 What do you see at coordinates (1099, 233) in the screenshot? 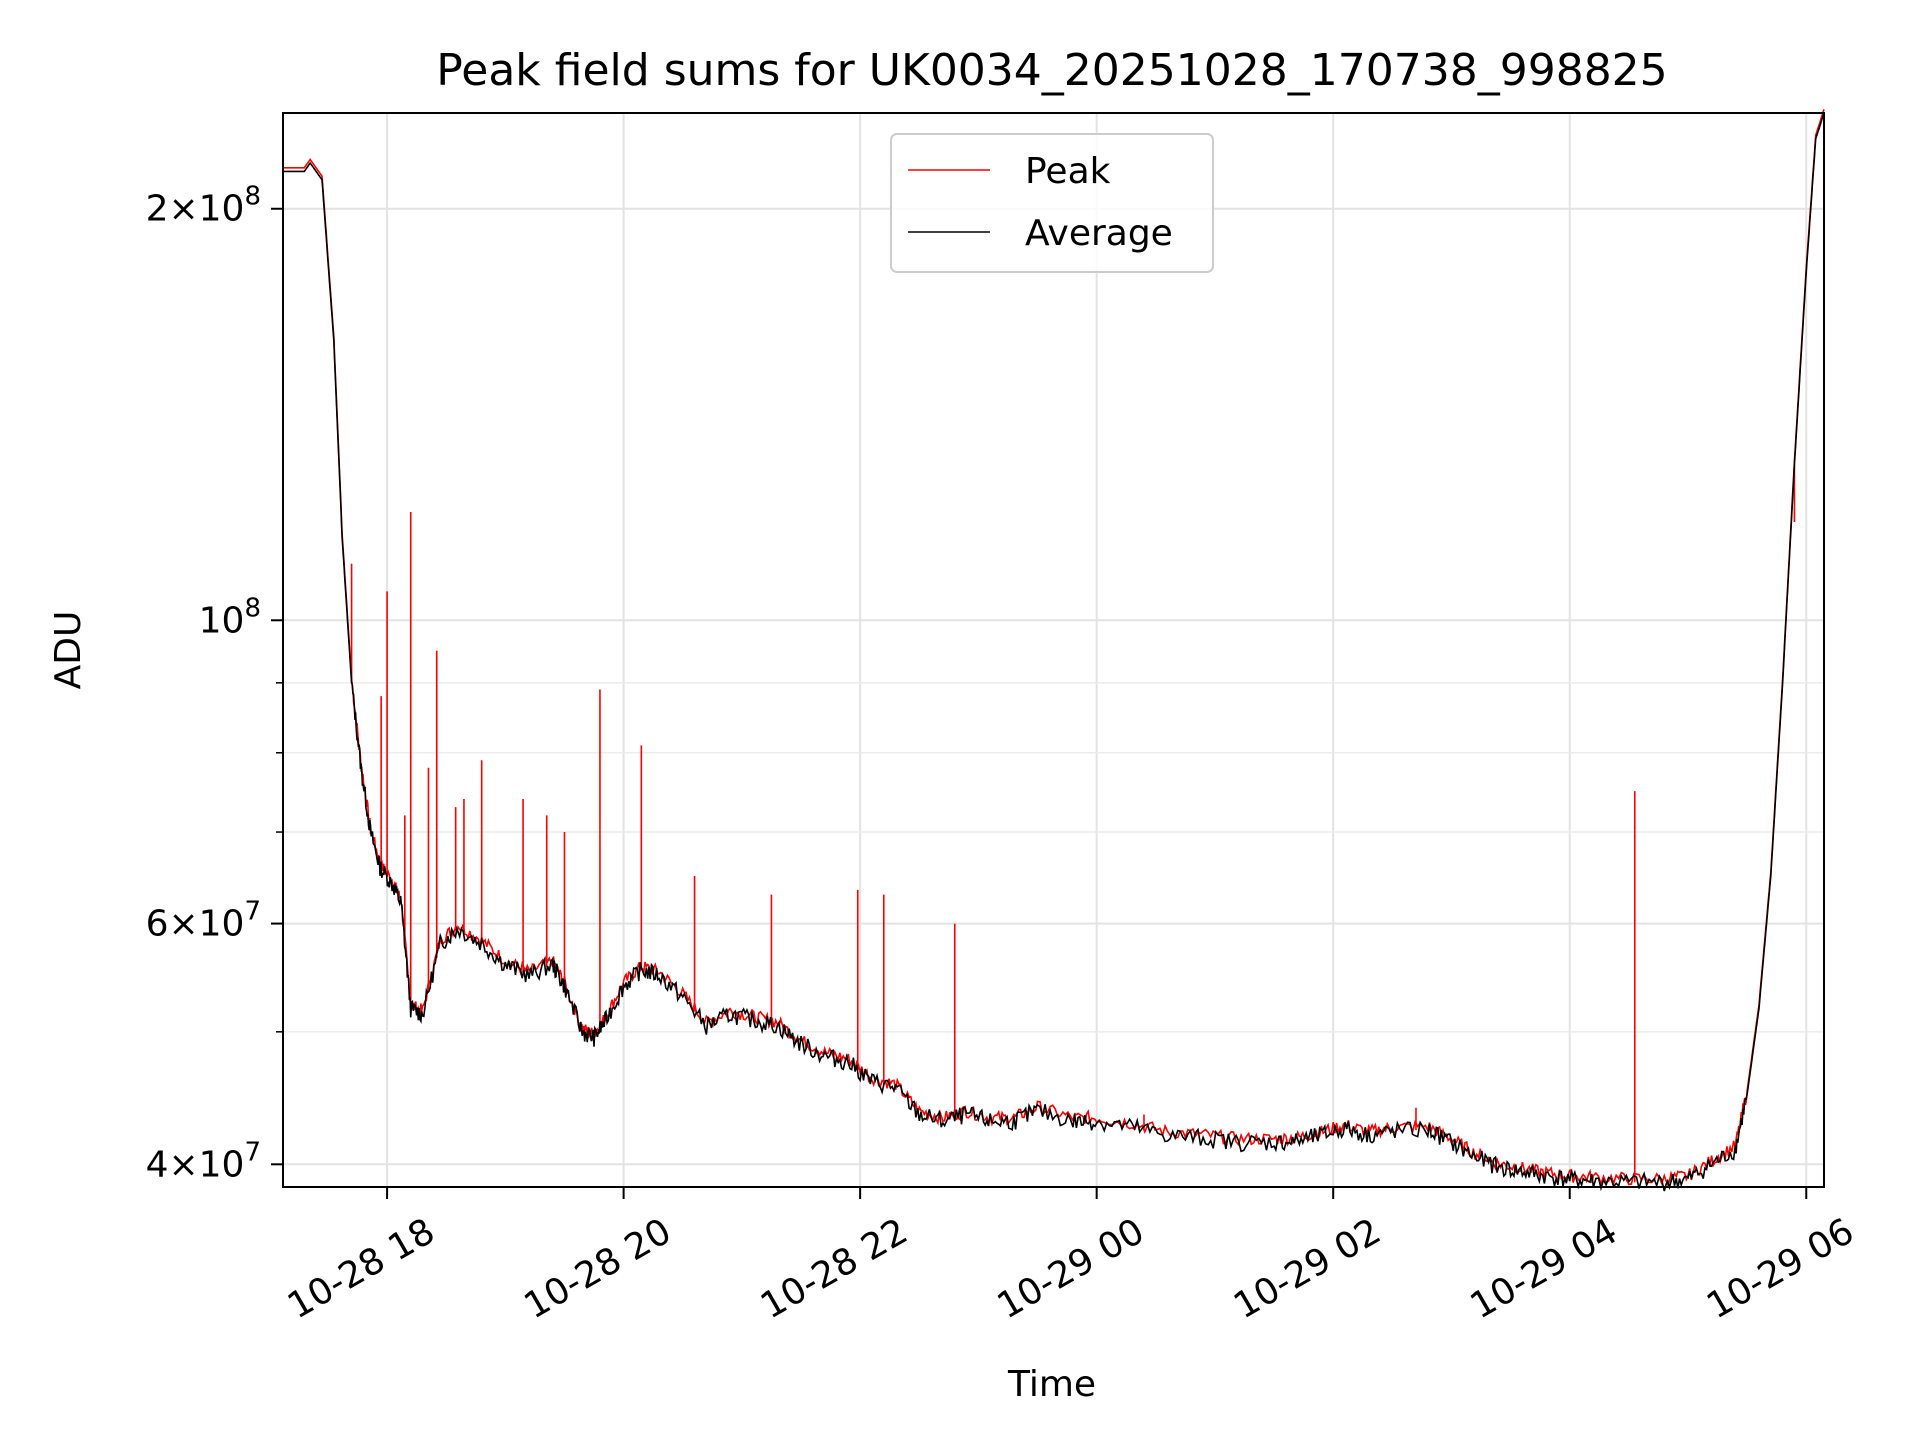
I see `legend-label-average: Average` at bounding box center [1099, 233].